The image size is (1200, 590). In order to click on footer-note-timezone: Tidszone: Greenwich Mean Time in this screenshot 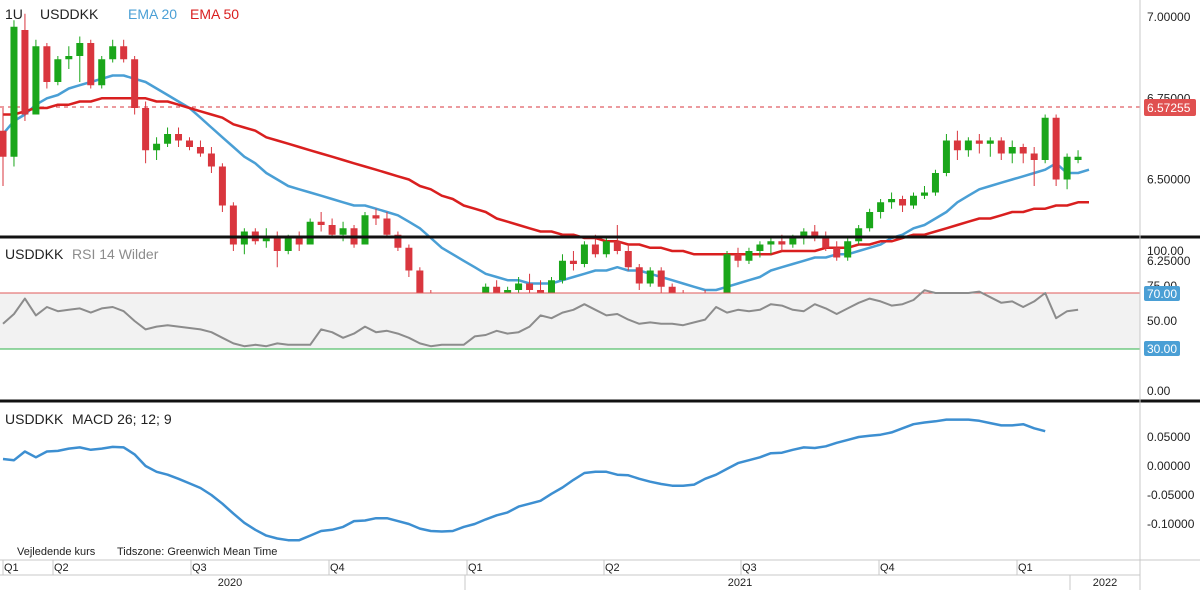, I will do `click(197, 552)`.